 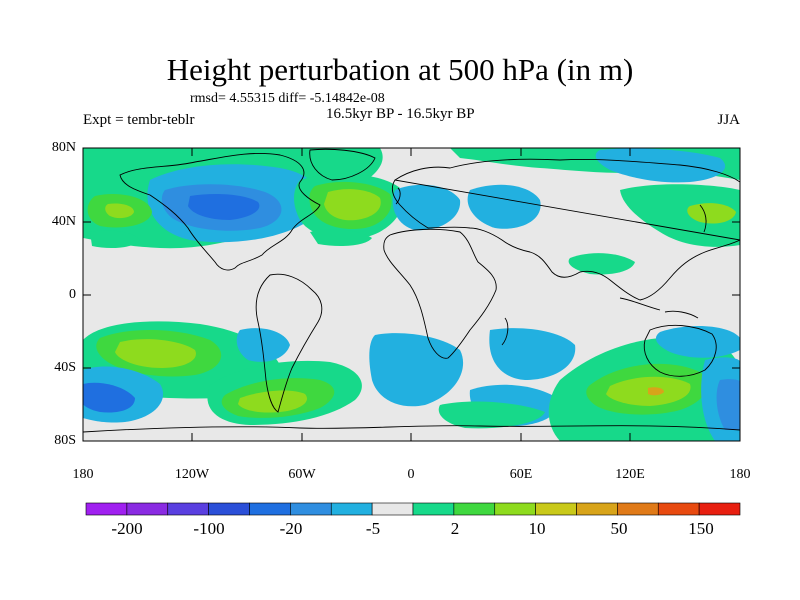 What do you see at coordinates (537, 528) in the screenshot?
I see `colorbar-label-10: 10` at bounding box center [537, 528].